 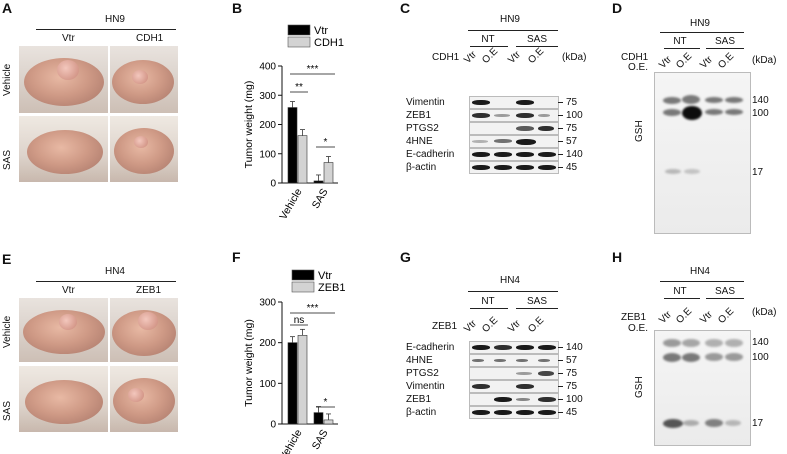 I want to click on blot-row-label: E-cadherin, so click(x=430, y=347).